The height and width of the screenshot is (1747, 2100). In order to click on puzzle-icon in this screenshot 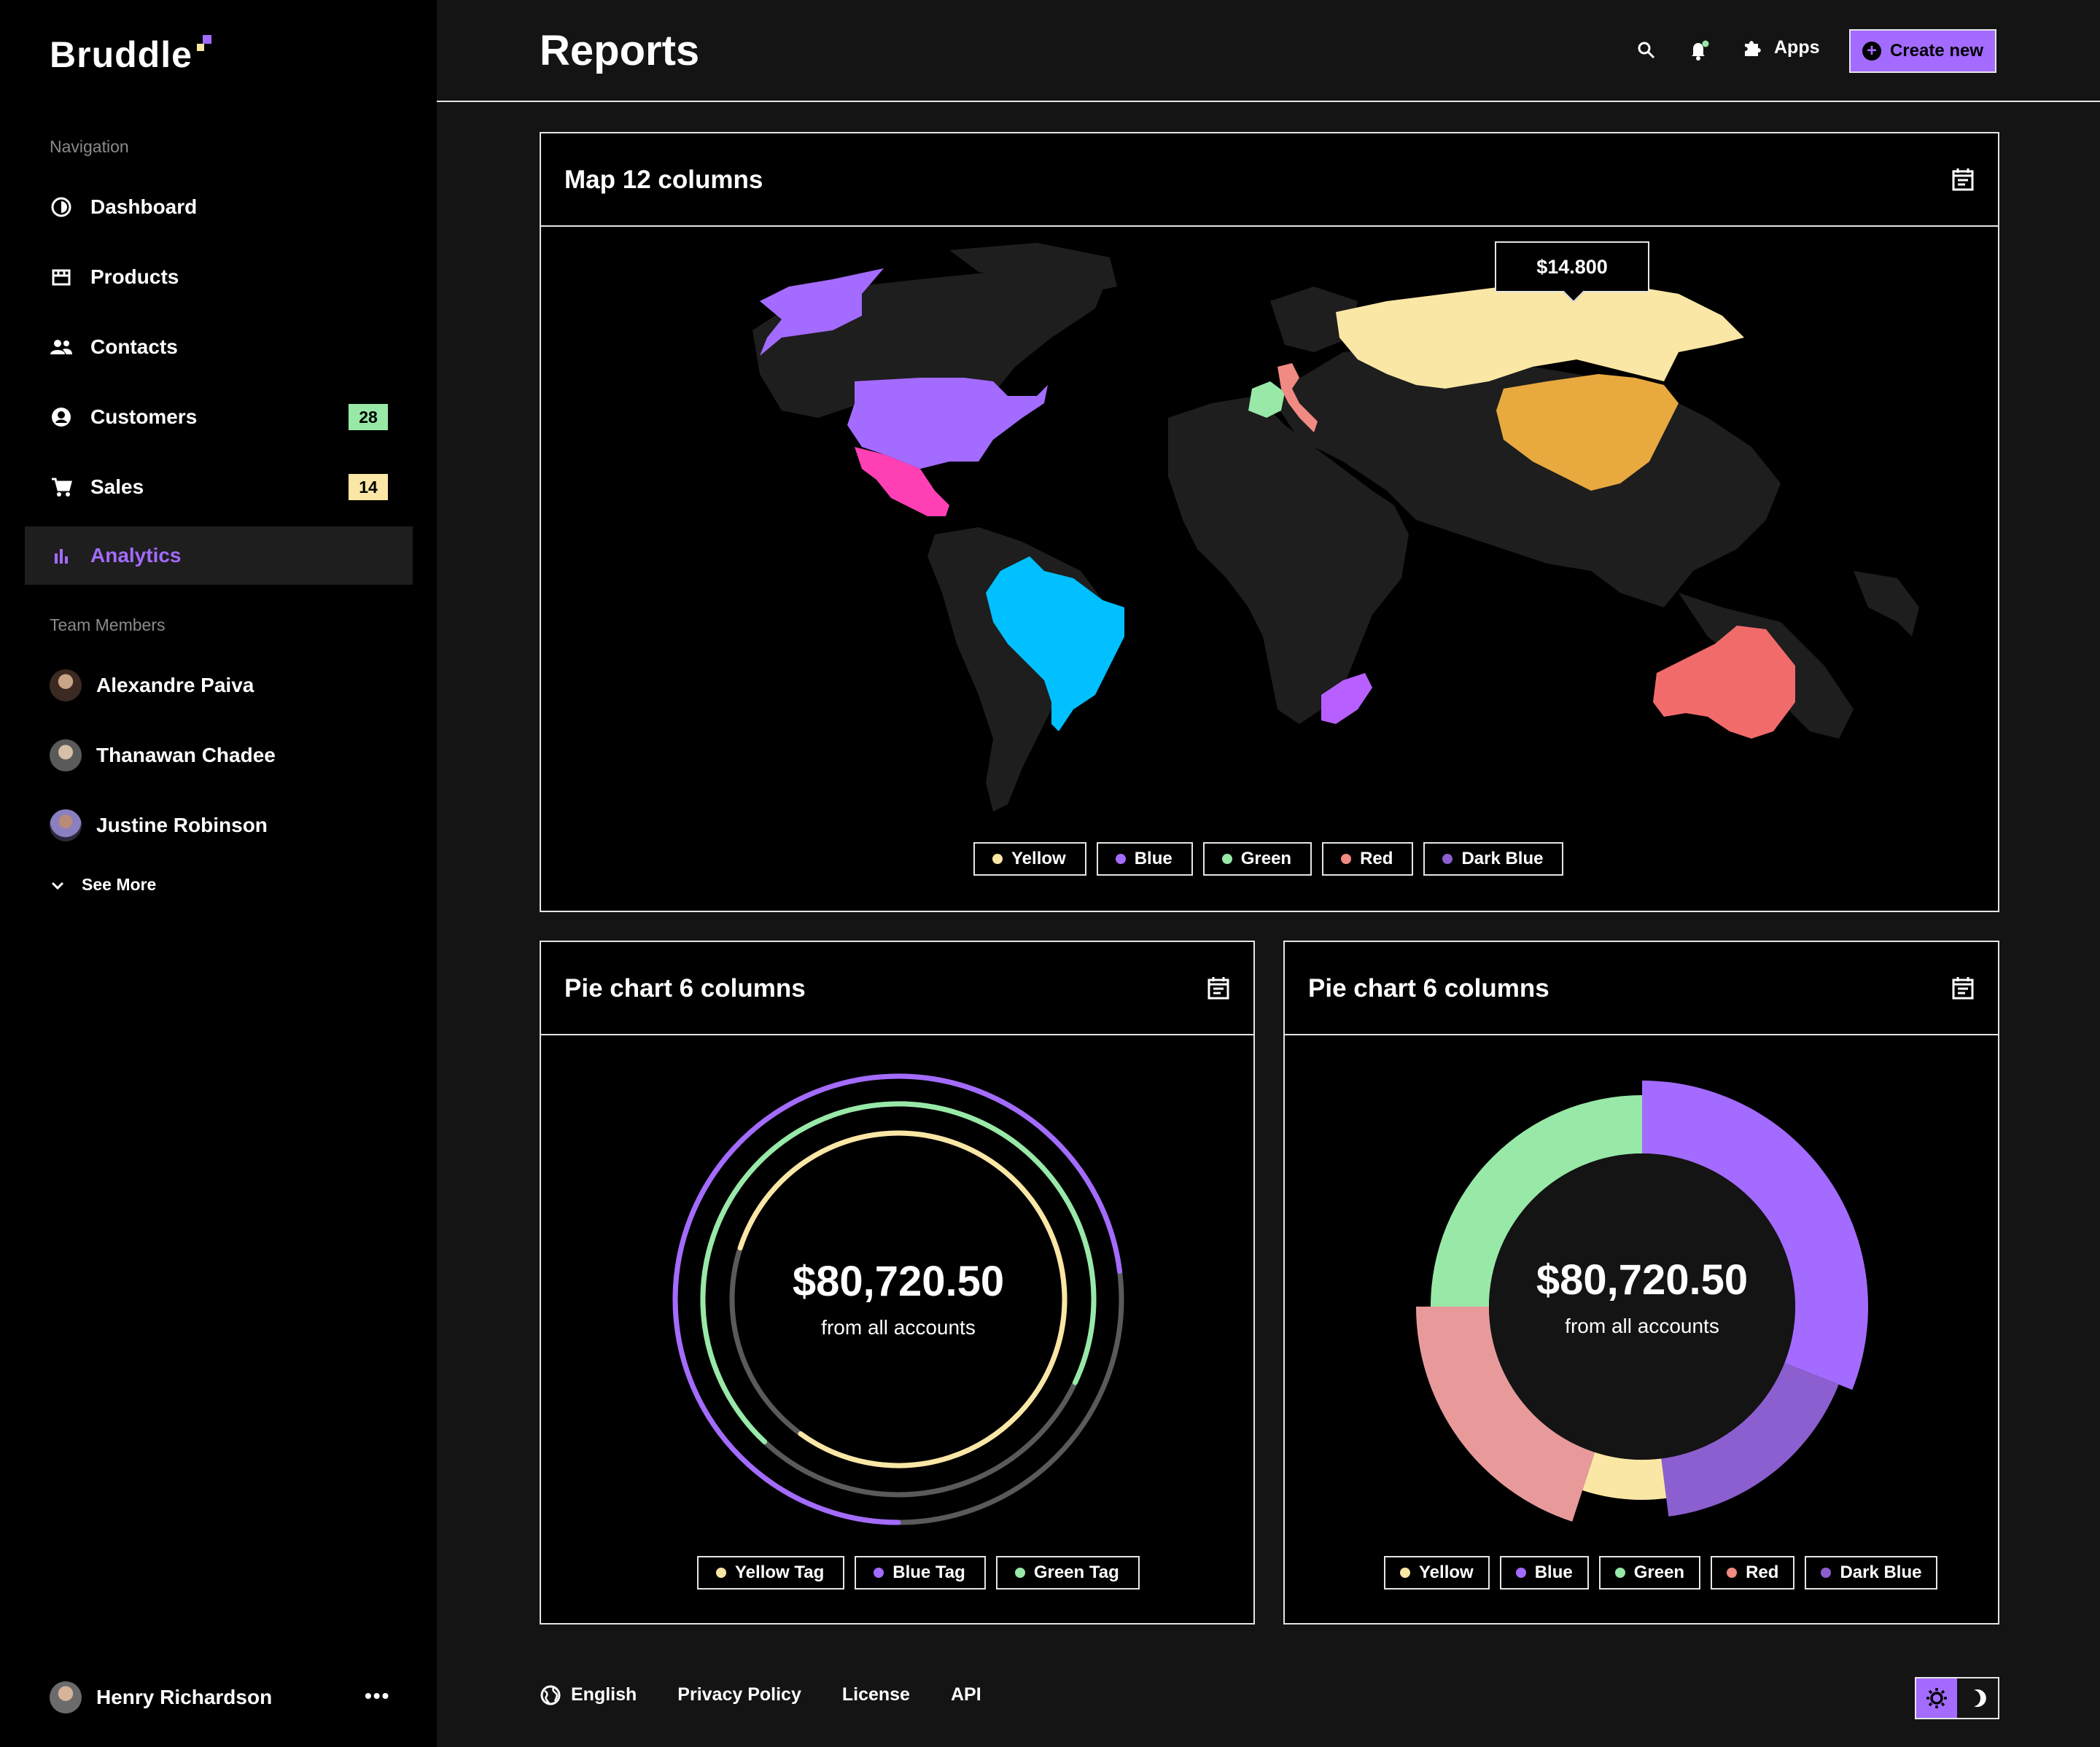, I will do `click(1753, 48)`.